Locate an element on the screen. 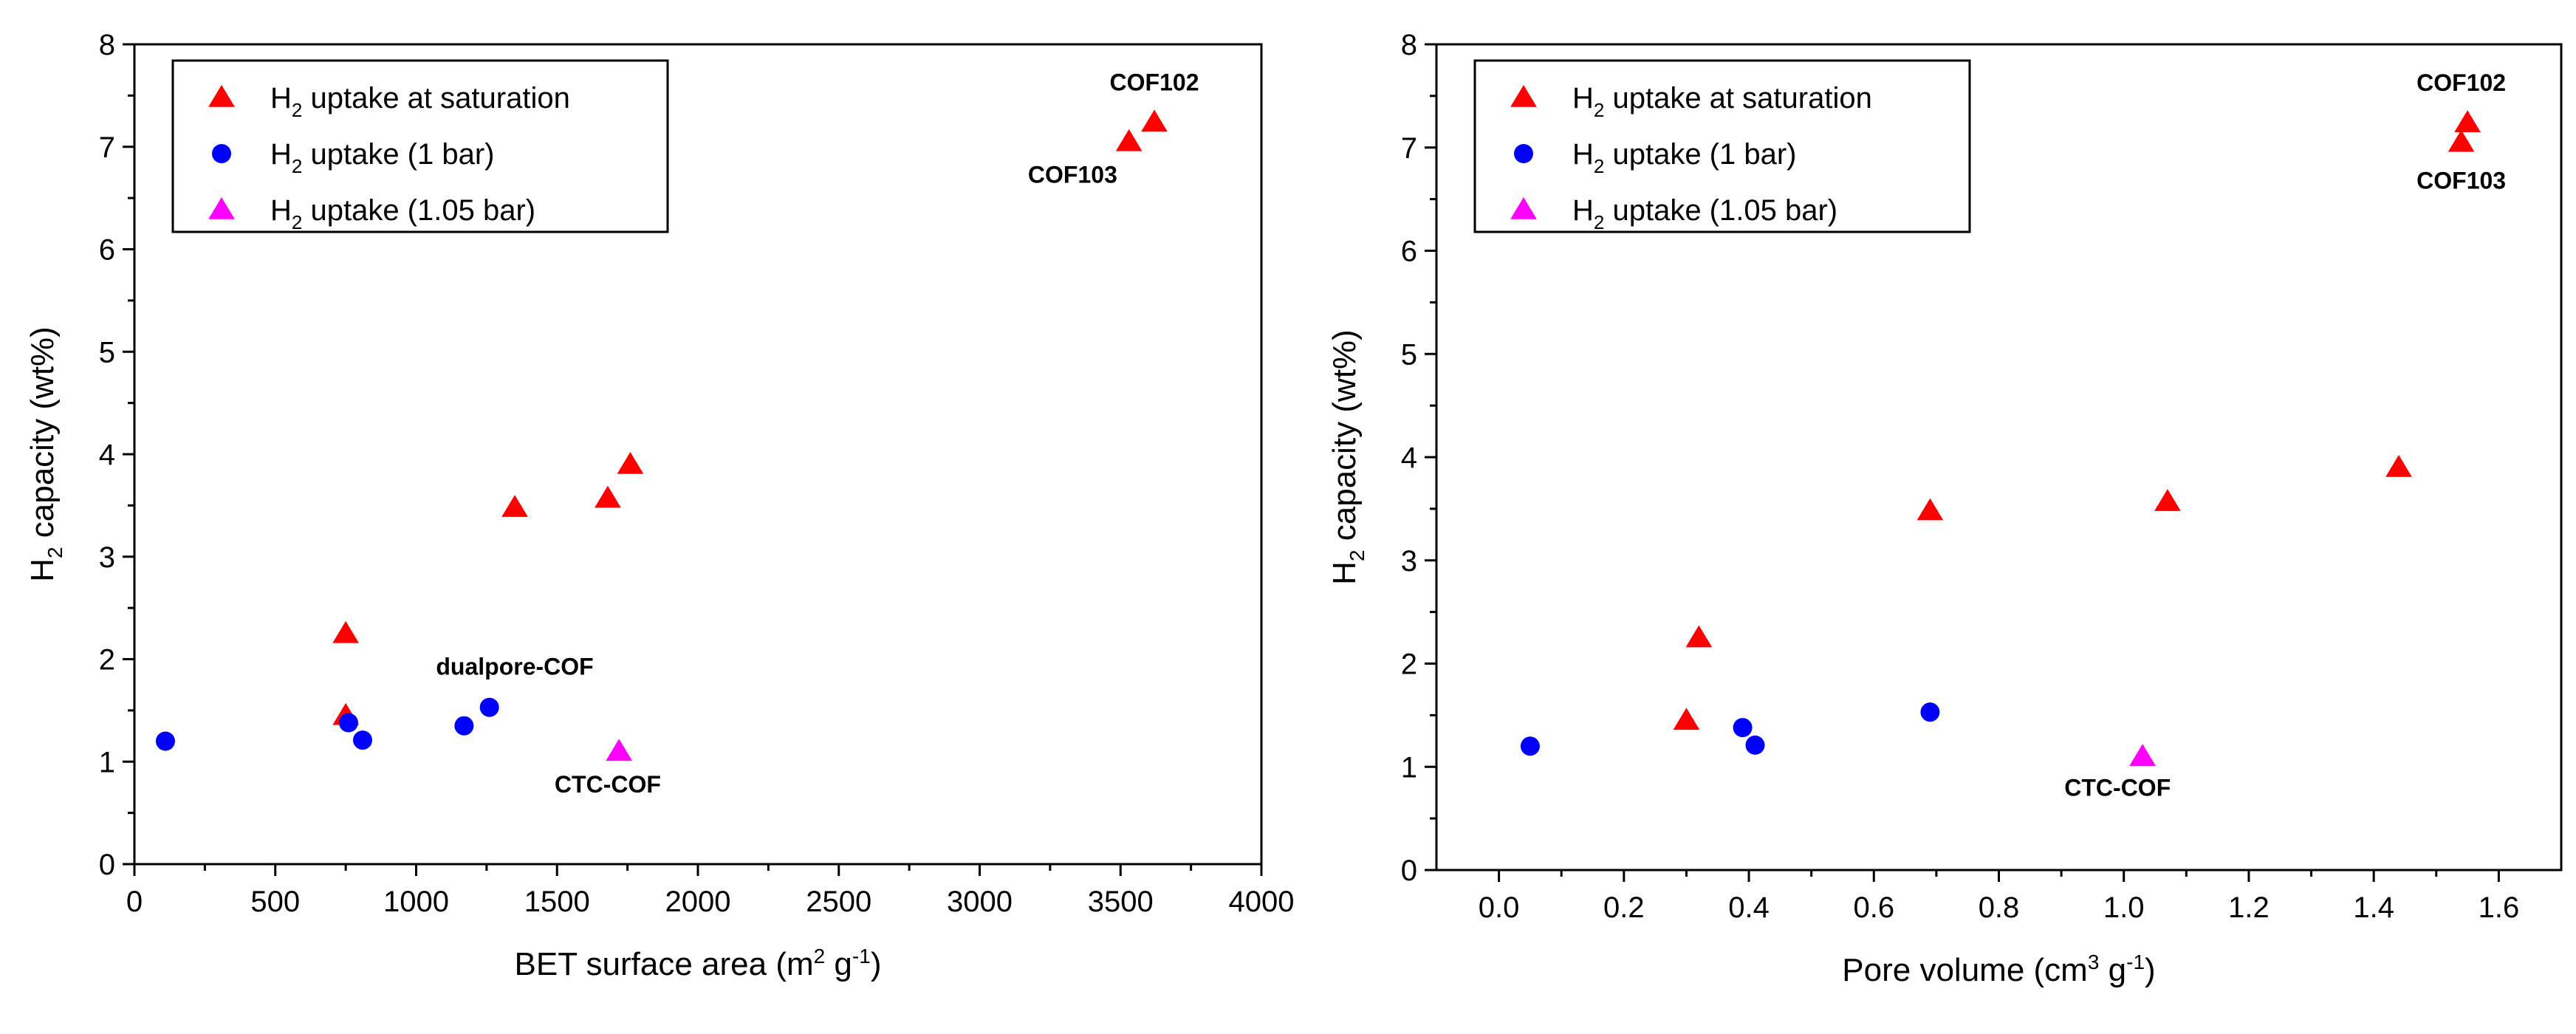  x-tick-label: 1.0 is located at coordinates (2124, 907).